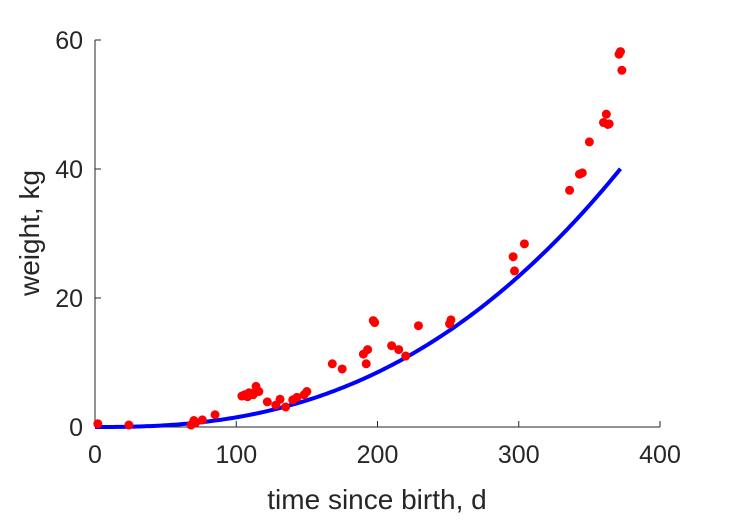 The image size is (729, 521). What do you see at coordinates (69, 41) in the screenshot?
I see `y-tick-label: 60` at bounding box center [69, 41].